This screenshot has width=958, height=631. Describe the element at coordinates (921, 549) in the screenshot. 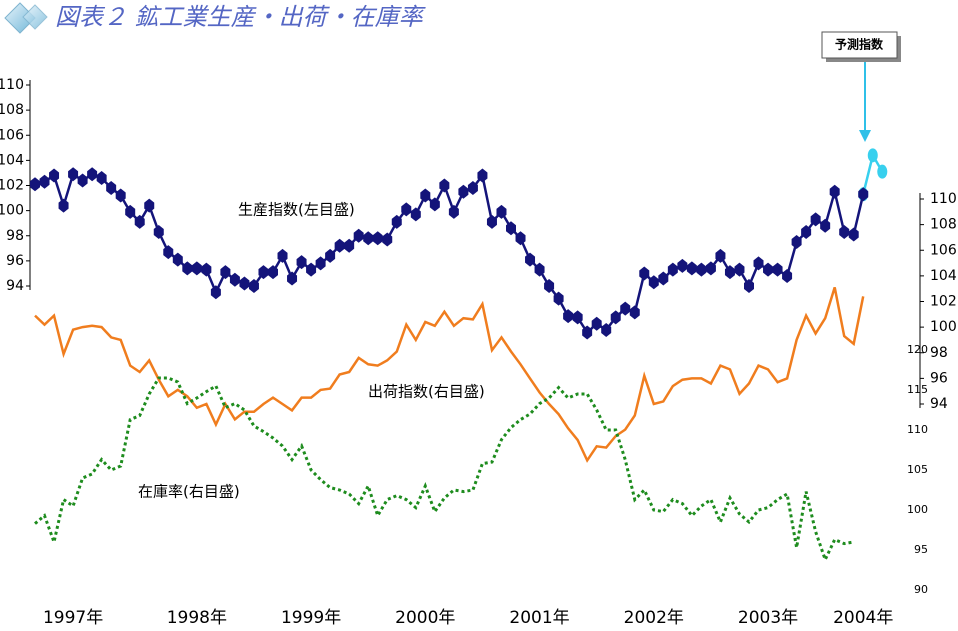

I see `y3-tick-label: 95` at that location.